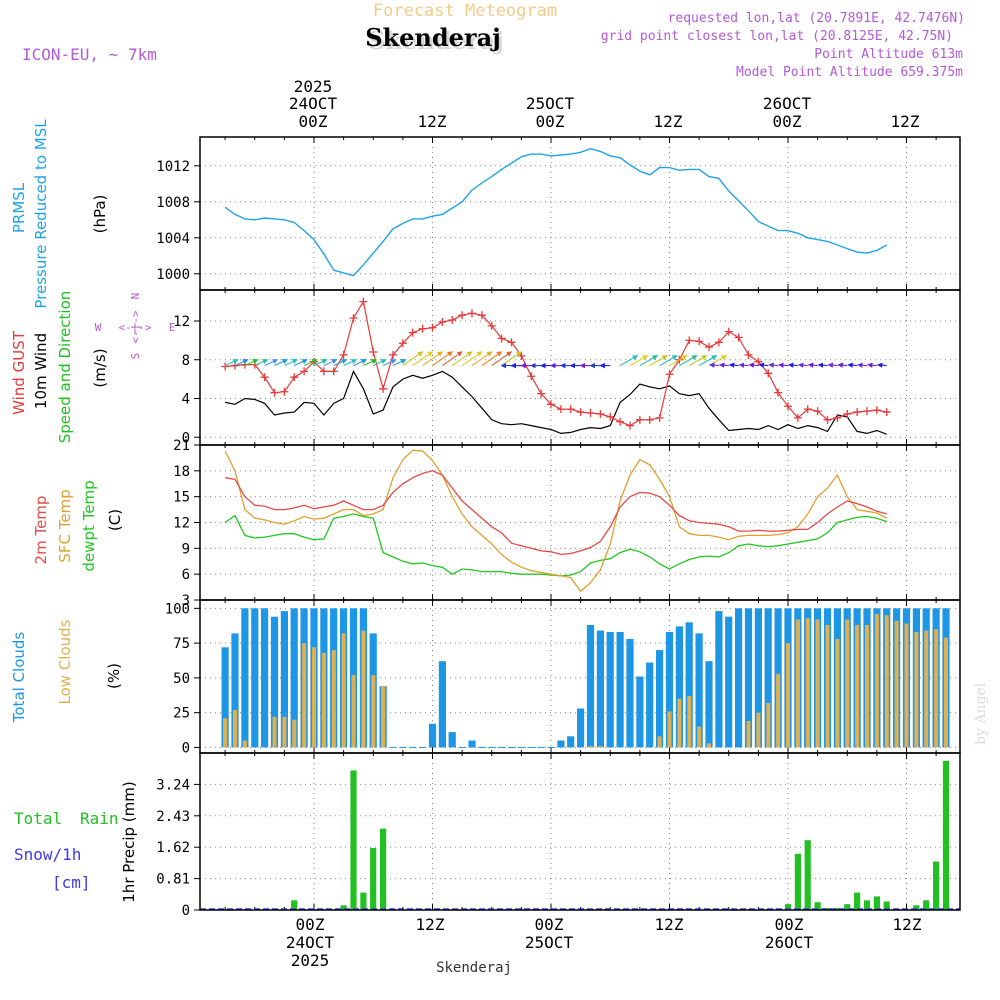 This screenshot has width=1000, height=1000. What do you see at coordinates (186, 911) in the screenshot?
I see `ytick-label-precip: 0` at bounding box center [186, 911].